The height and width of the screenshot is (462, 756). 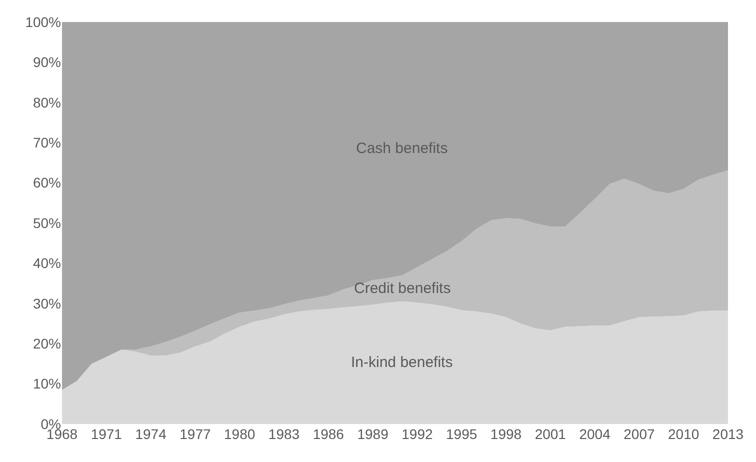 What do you see at coordinates (595, 434) in the screenshot?
I see `x-tick-label: 2004` at bounding box center [595, 434].